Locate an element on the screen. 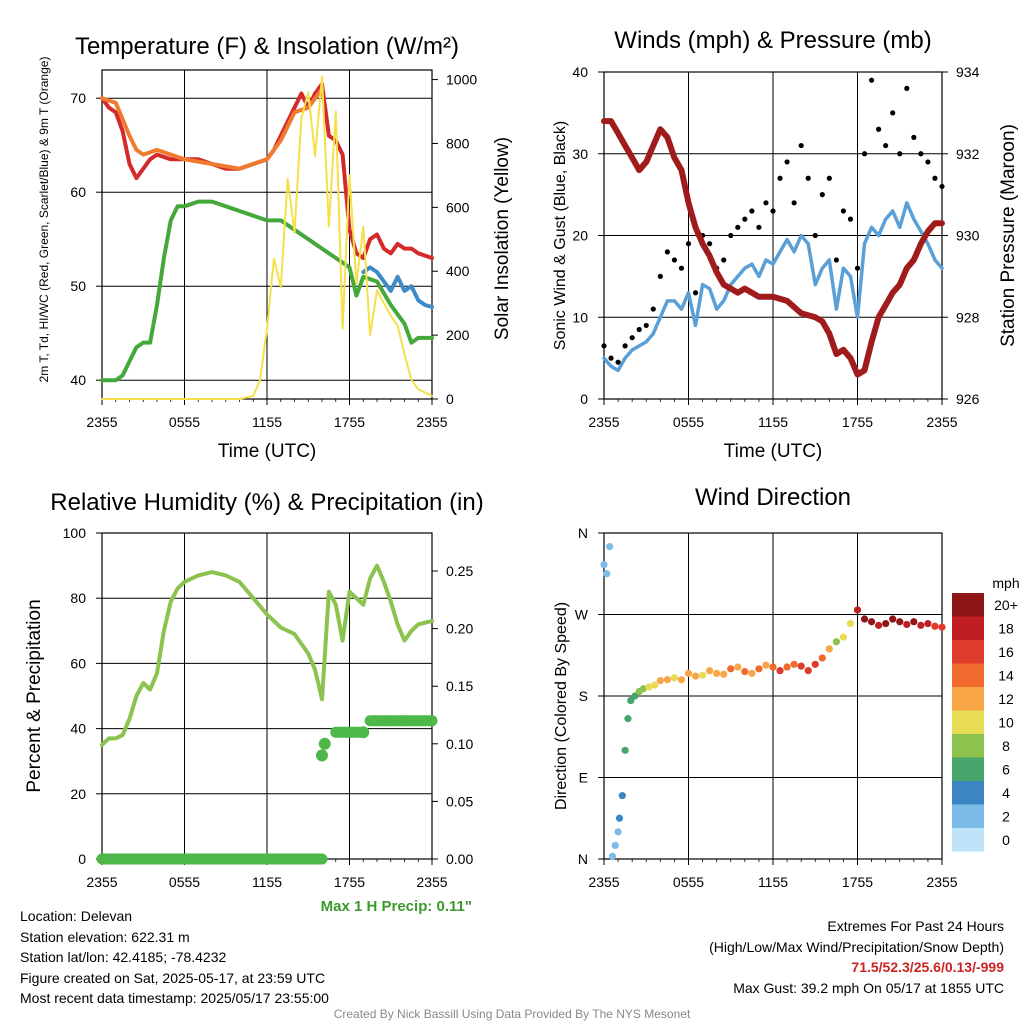  wind-xtick-label: 1155 is located at coordinates (773, 422).